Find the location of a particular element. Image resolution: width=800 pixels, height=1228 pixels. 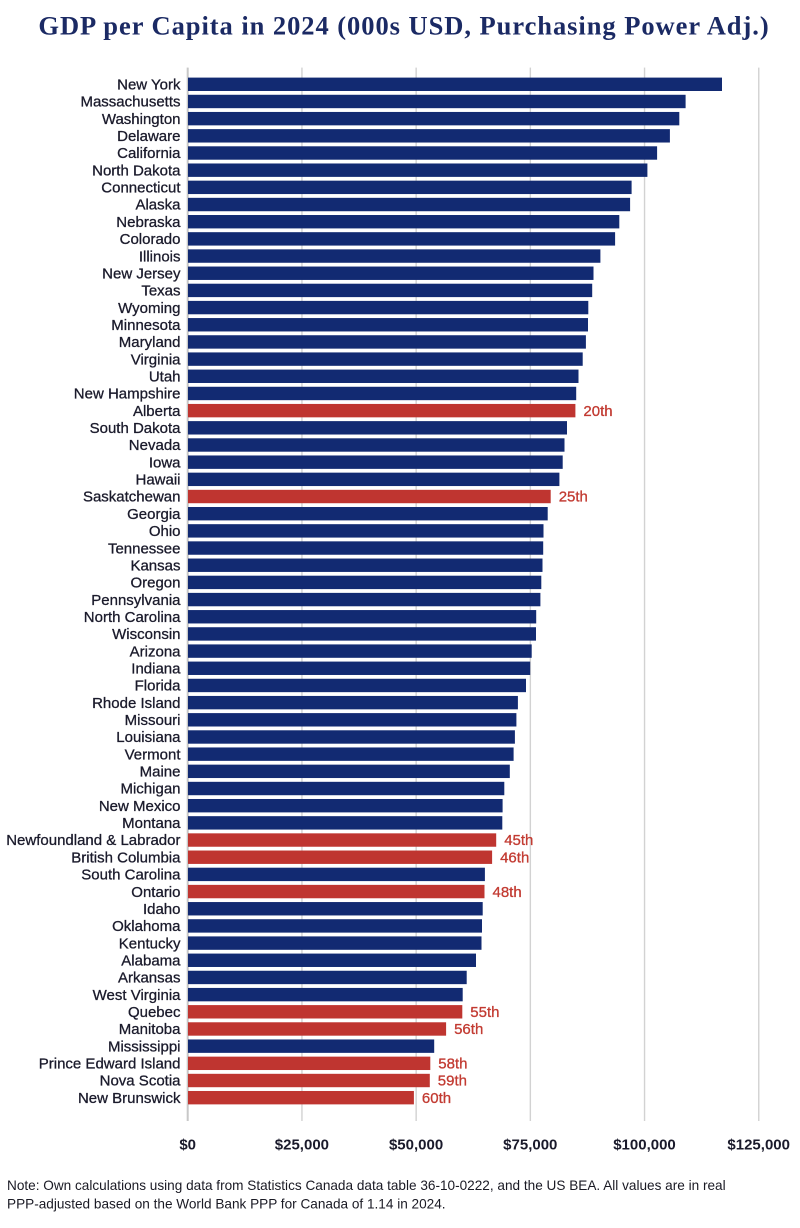

svg-text: Texas is located at coordinates (160, 291).